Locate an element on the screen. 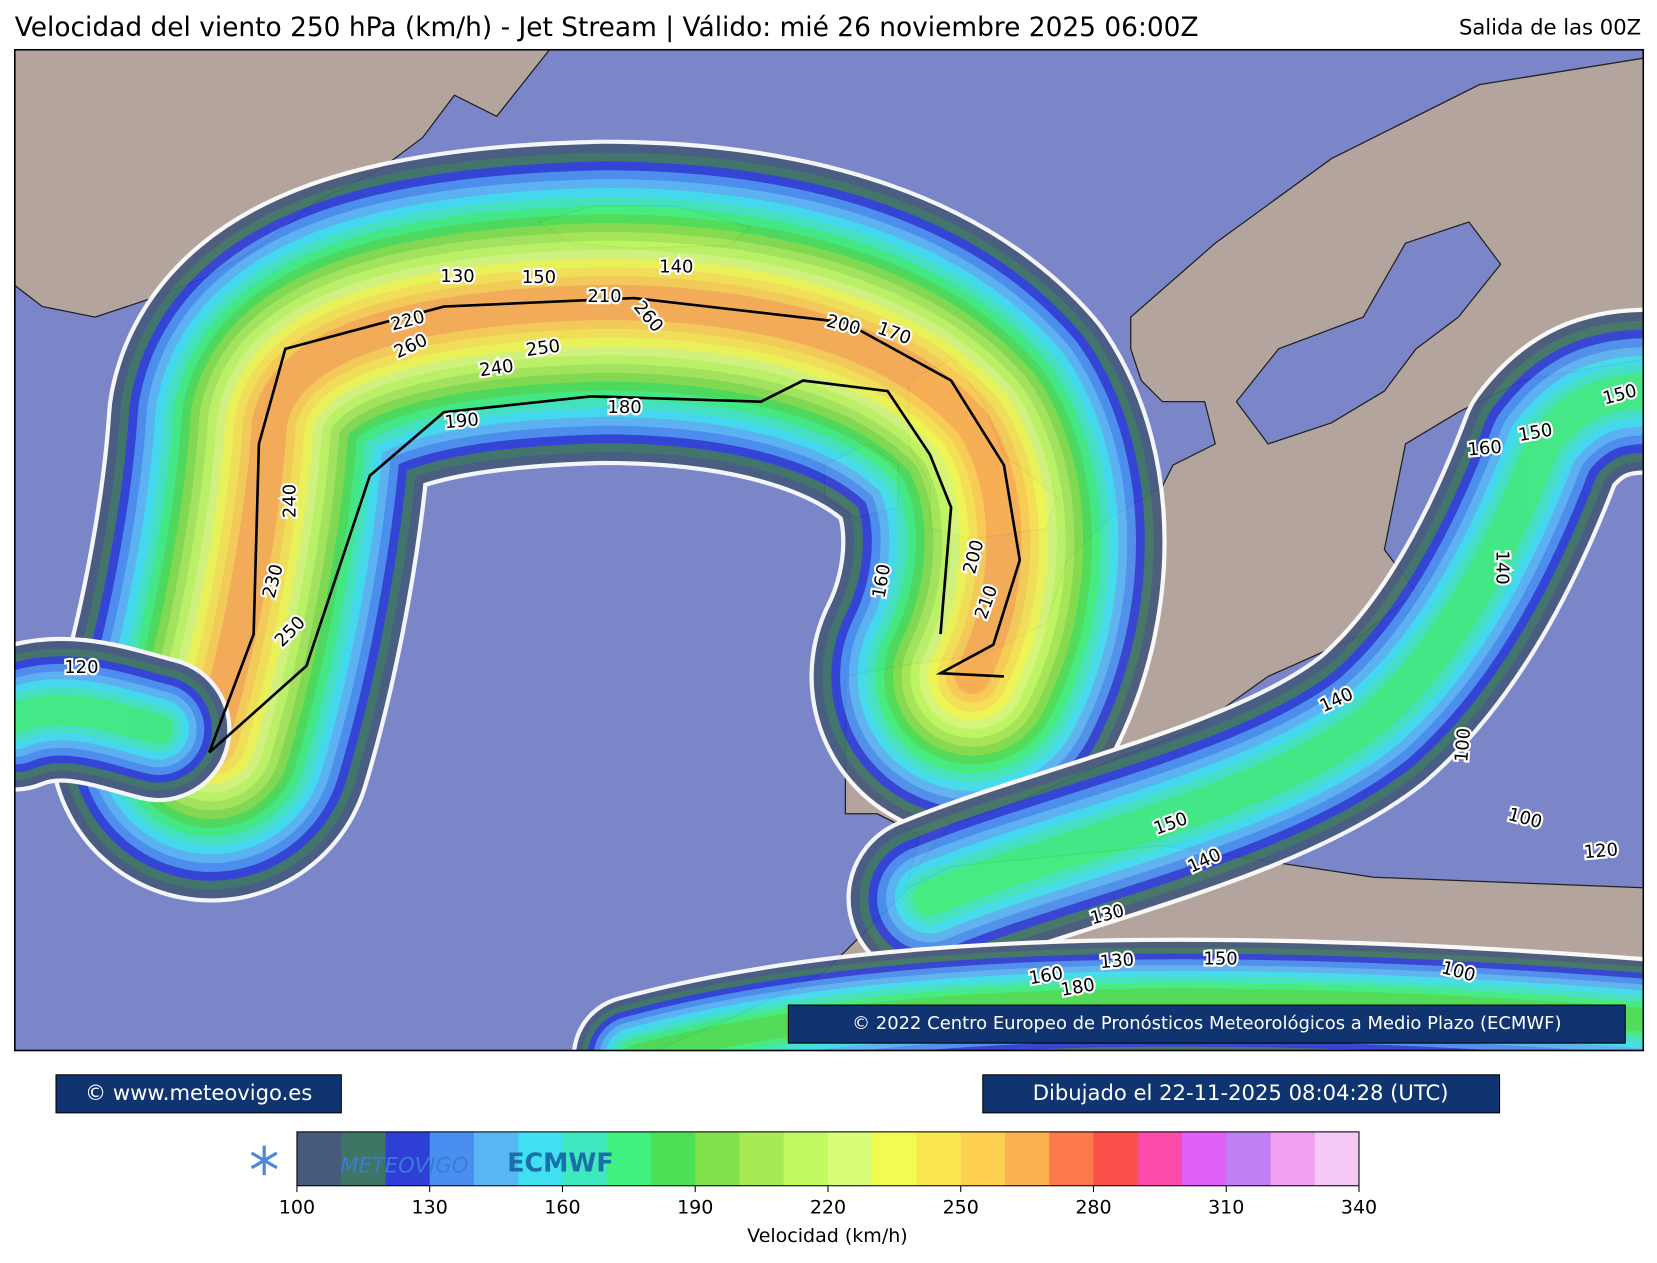 The height and width of the screenshot is (1263, 1657). colorbar-tick-label: 340 is located at coordinates (1359, 1207).